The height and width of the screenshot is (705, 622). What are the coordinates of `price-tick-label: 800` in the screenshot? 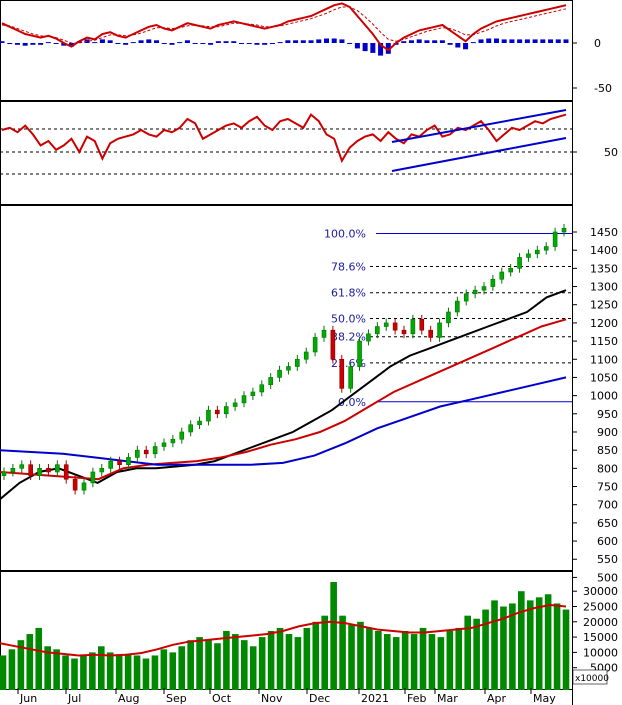 It's located at (607, 468).